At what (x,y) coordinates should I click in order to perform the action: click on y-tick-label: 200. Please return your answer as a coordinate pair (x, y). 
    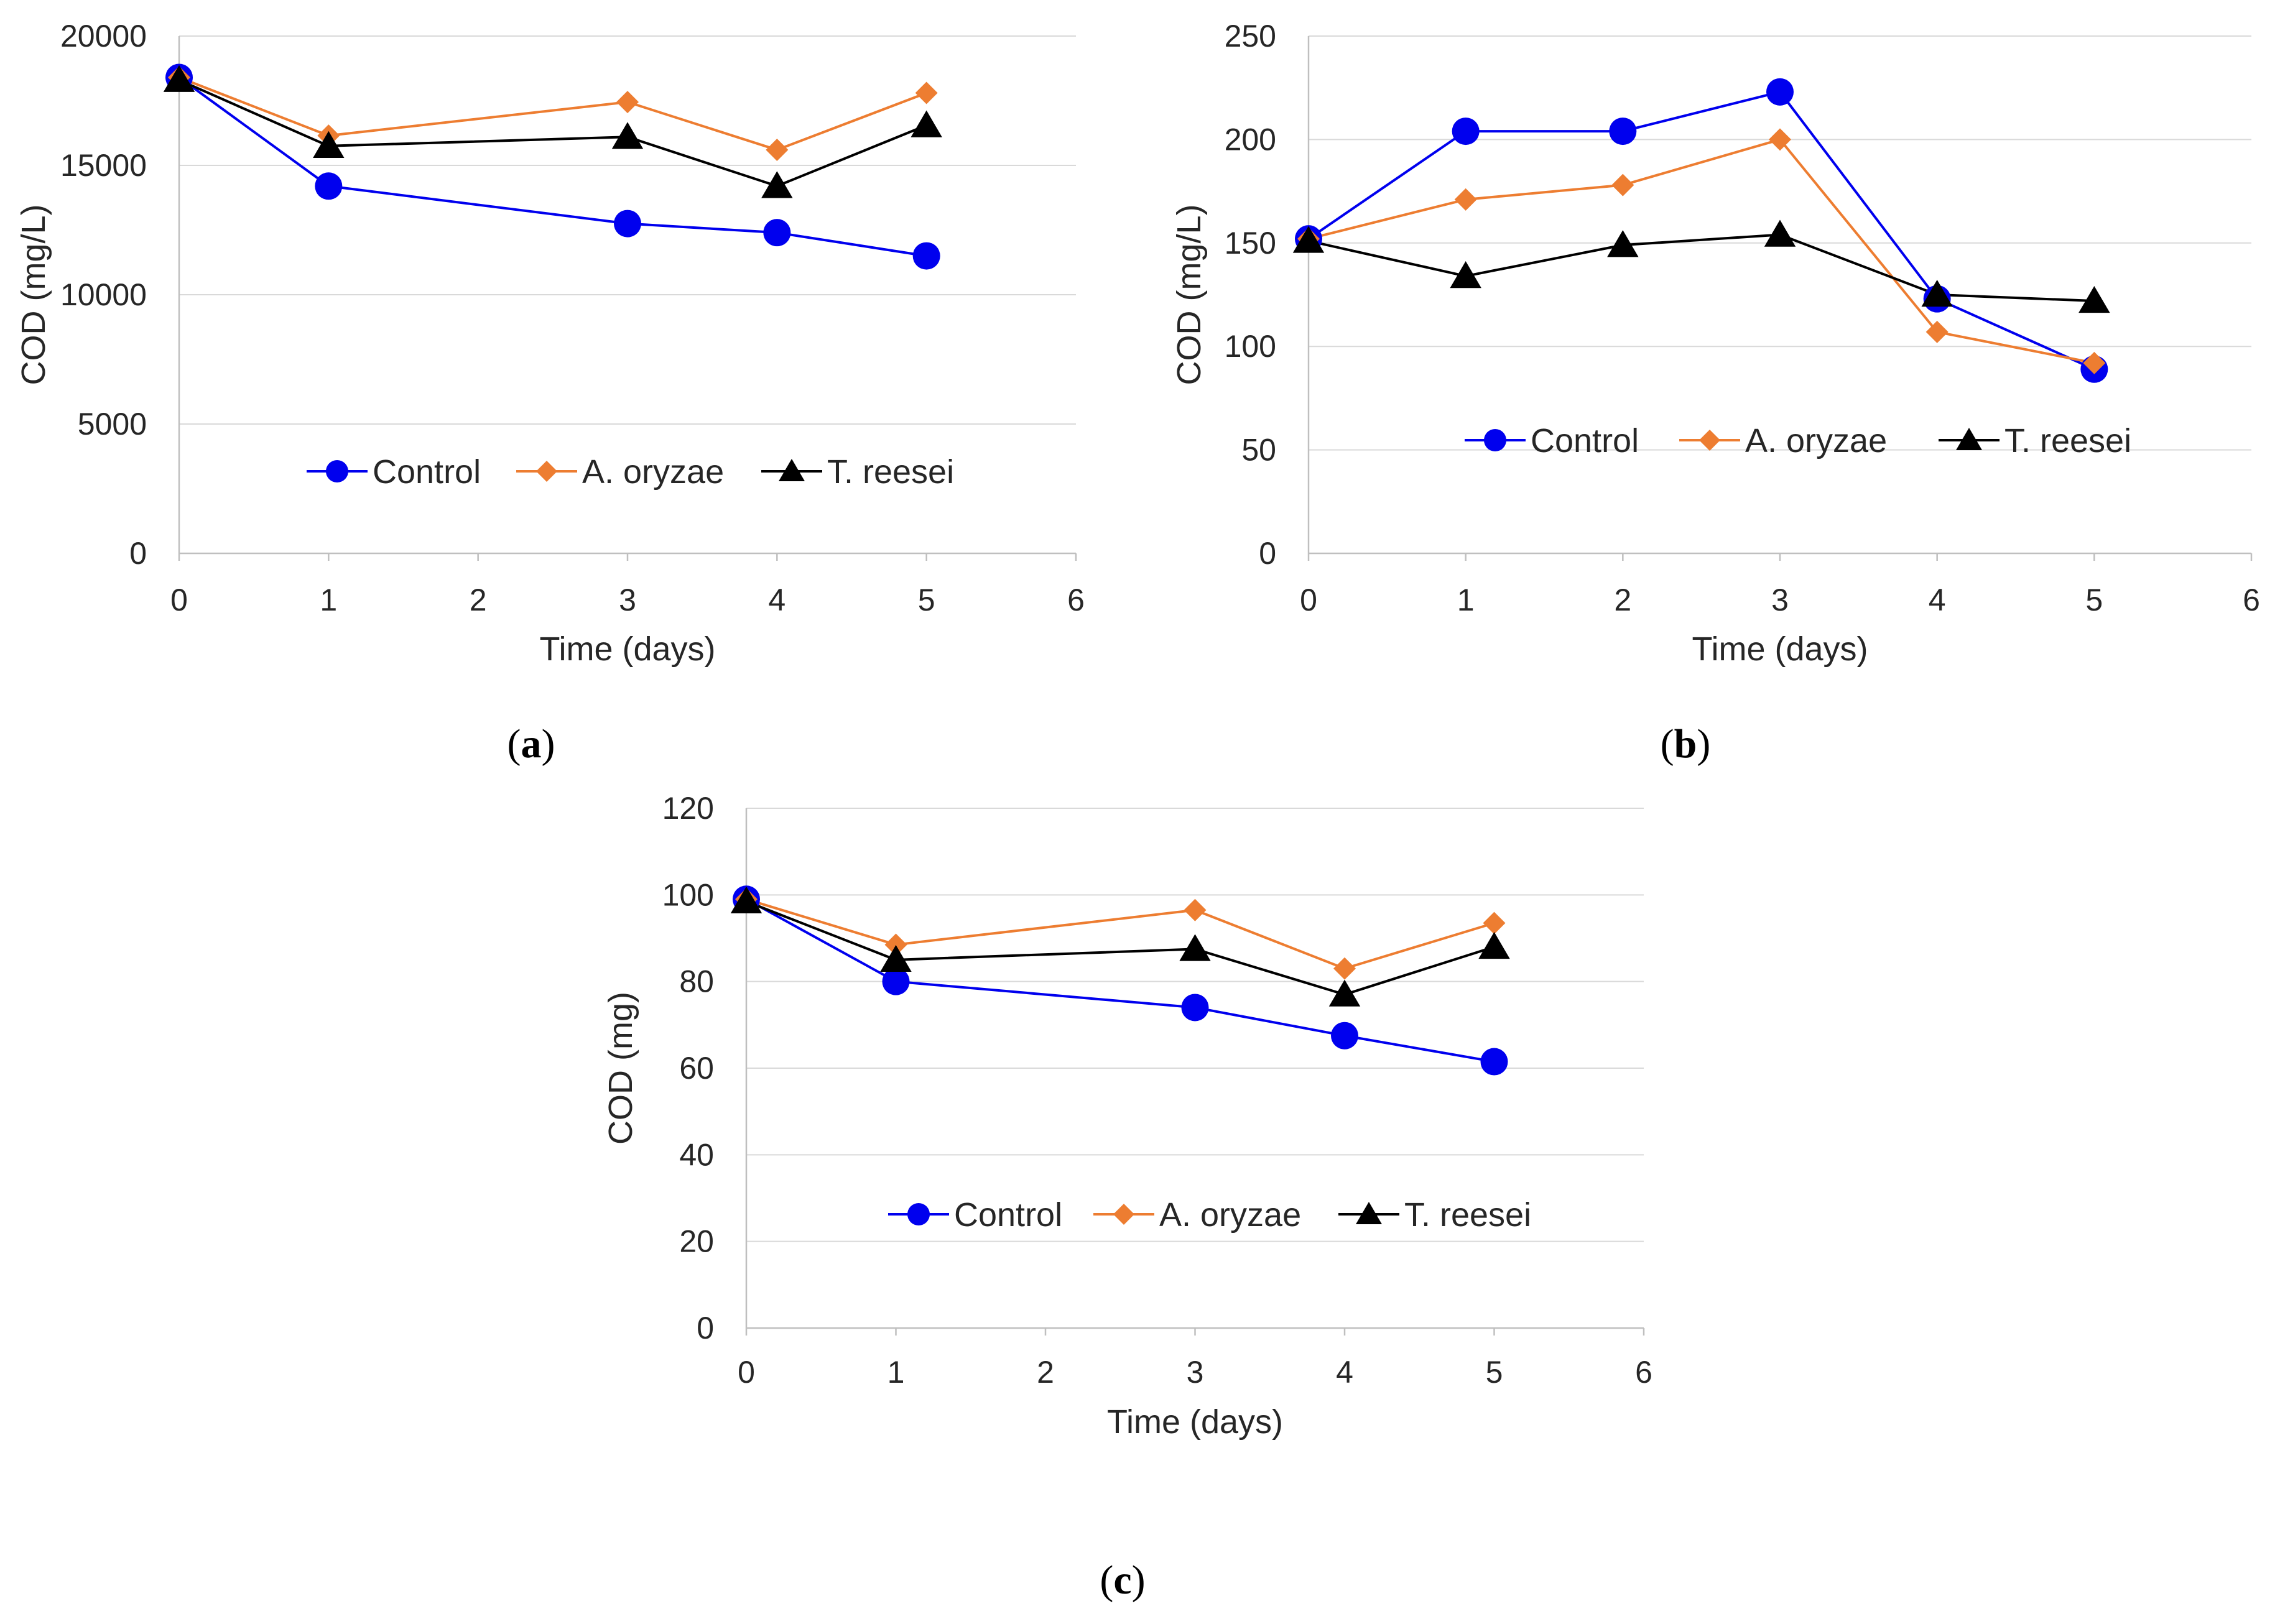
    Looking at the image, I should click on (1250, 139).